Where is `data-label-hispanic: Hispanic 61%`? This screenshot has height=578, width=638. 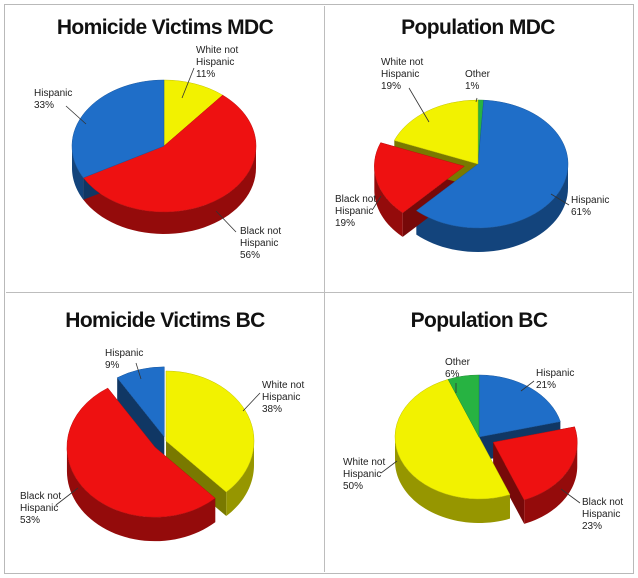
data-label-hispanic: Hispanic 61% is located at coordinates (590, 206).